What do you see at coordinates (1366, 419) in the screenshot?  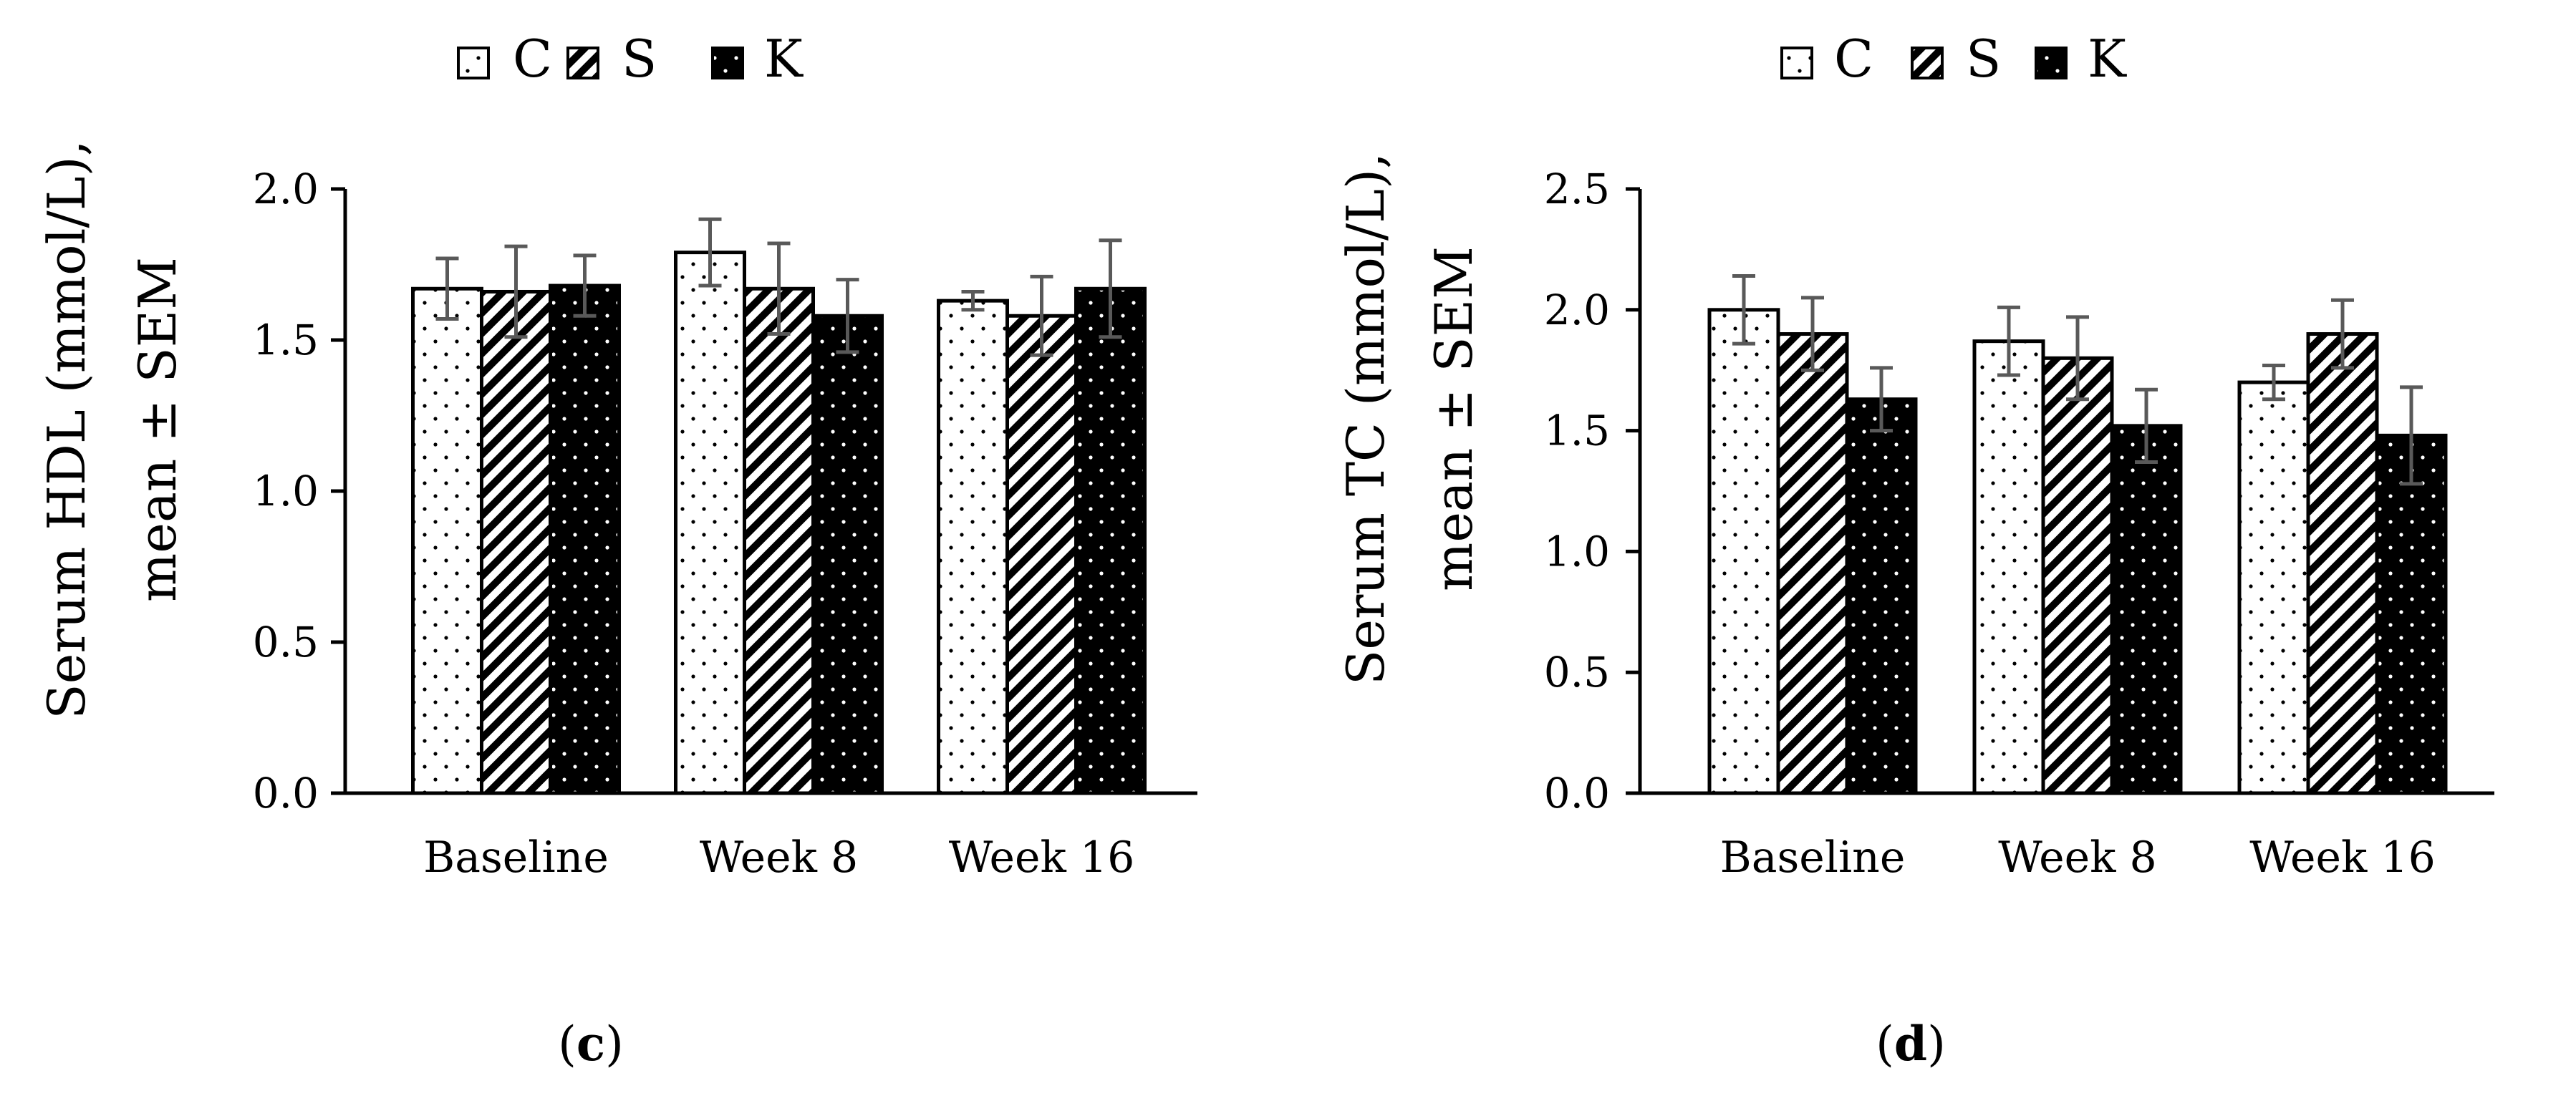 I see `y-axis-label-line1: Serum TC (mmol/L),` at bounding box center [1366, 419].